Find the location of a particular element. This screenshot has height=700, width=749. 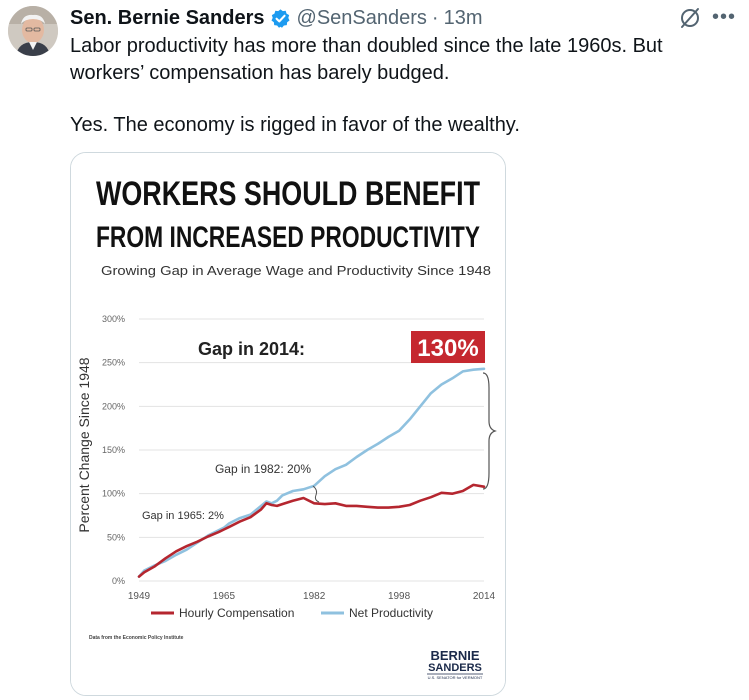

annotation-gap-2014-label: Gap in 2014: is located at coordinates (251, 349).